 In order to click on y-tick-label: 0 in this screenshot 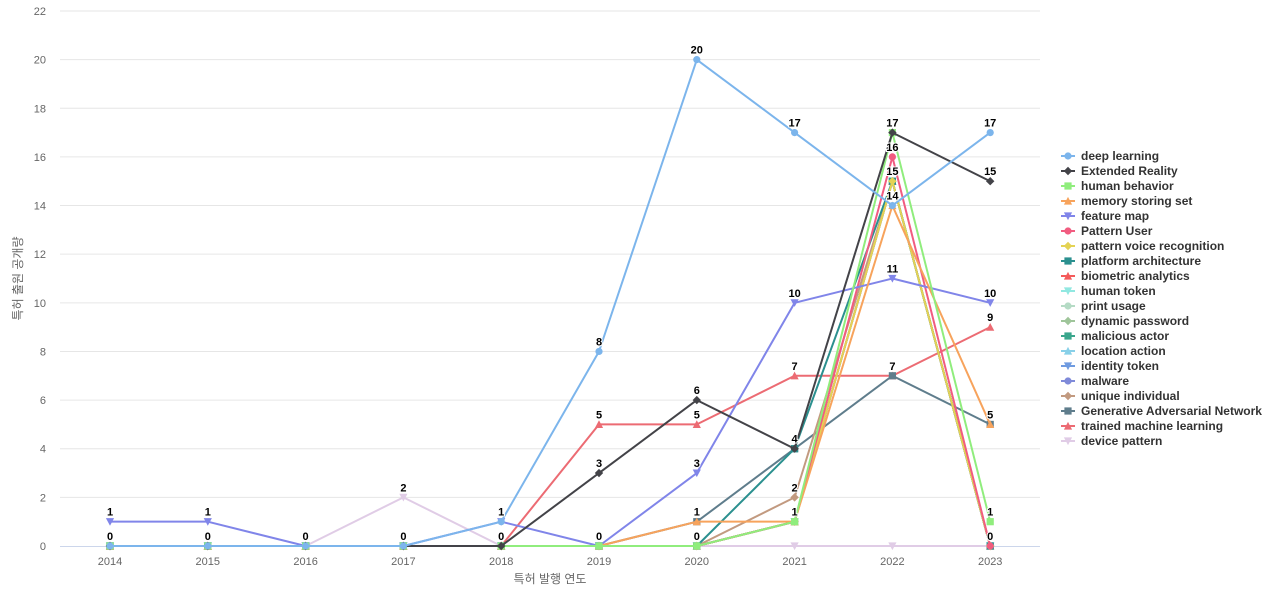, I will do `click(43, 547)`.